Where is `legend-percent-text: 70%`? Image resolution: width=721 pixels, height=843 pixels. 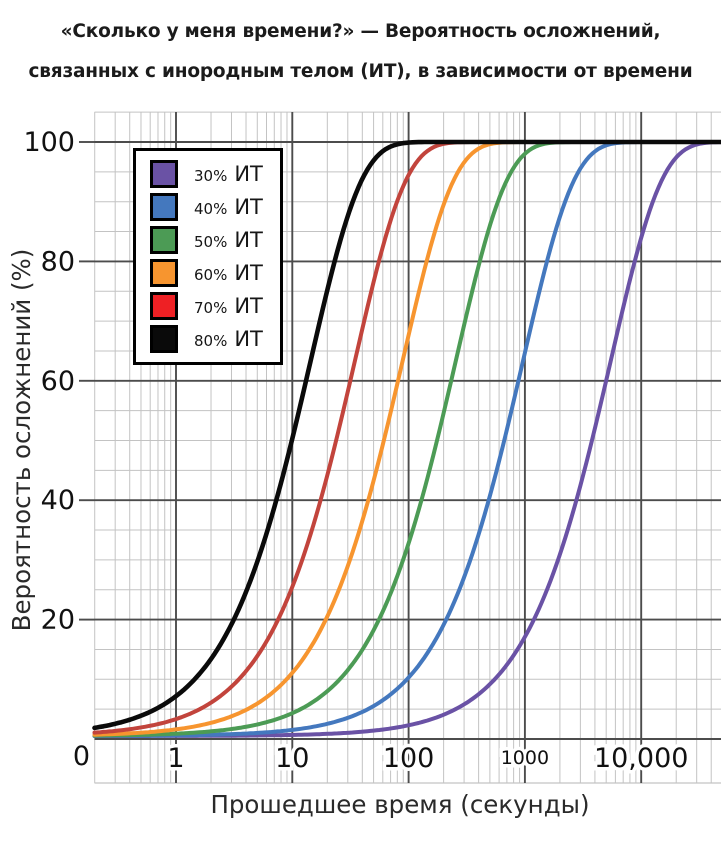 legend-percent-text: 70% is located at coordinates (211, 308).